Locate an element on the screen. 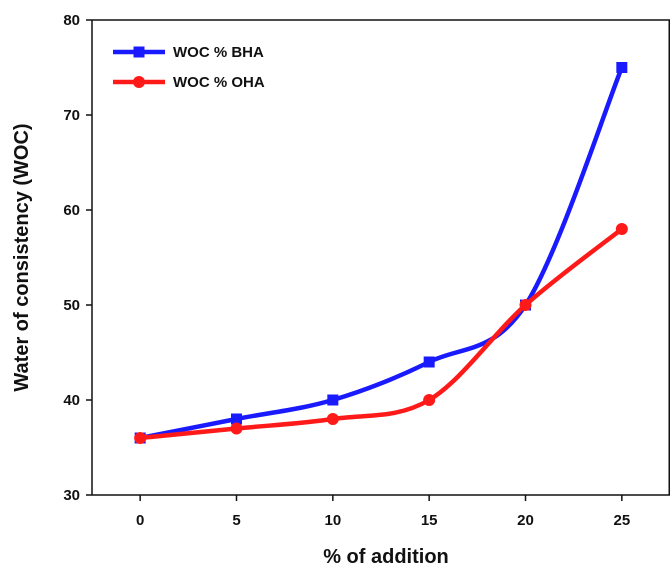 The height and width of the screenshot is (571, 670). y-axis-title: Water of consistency (WOC) is located at coordinates (22, 257).